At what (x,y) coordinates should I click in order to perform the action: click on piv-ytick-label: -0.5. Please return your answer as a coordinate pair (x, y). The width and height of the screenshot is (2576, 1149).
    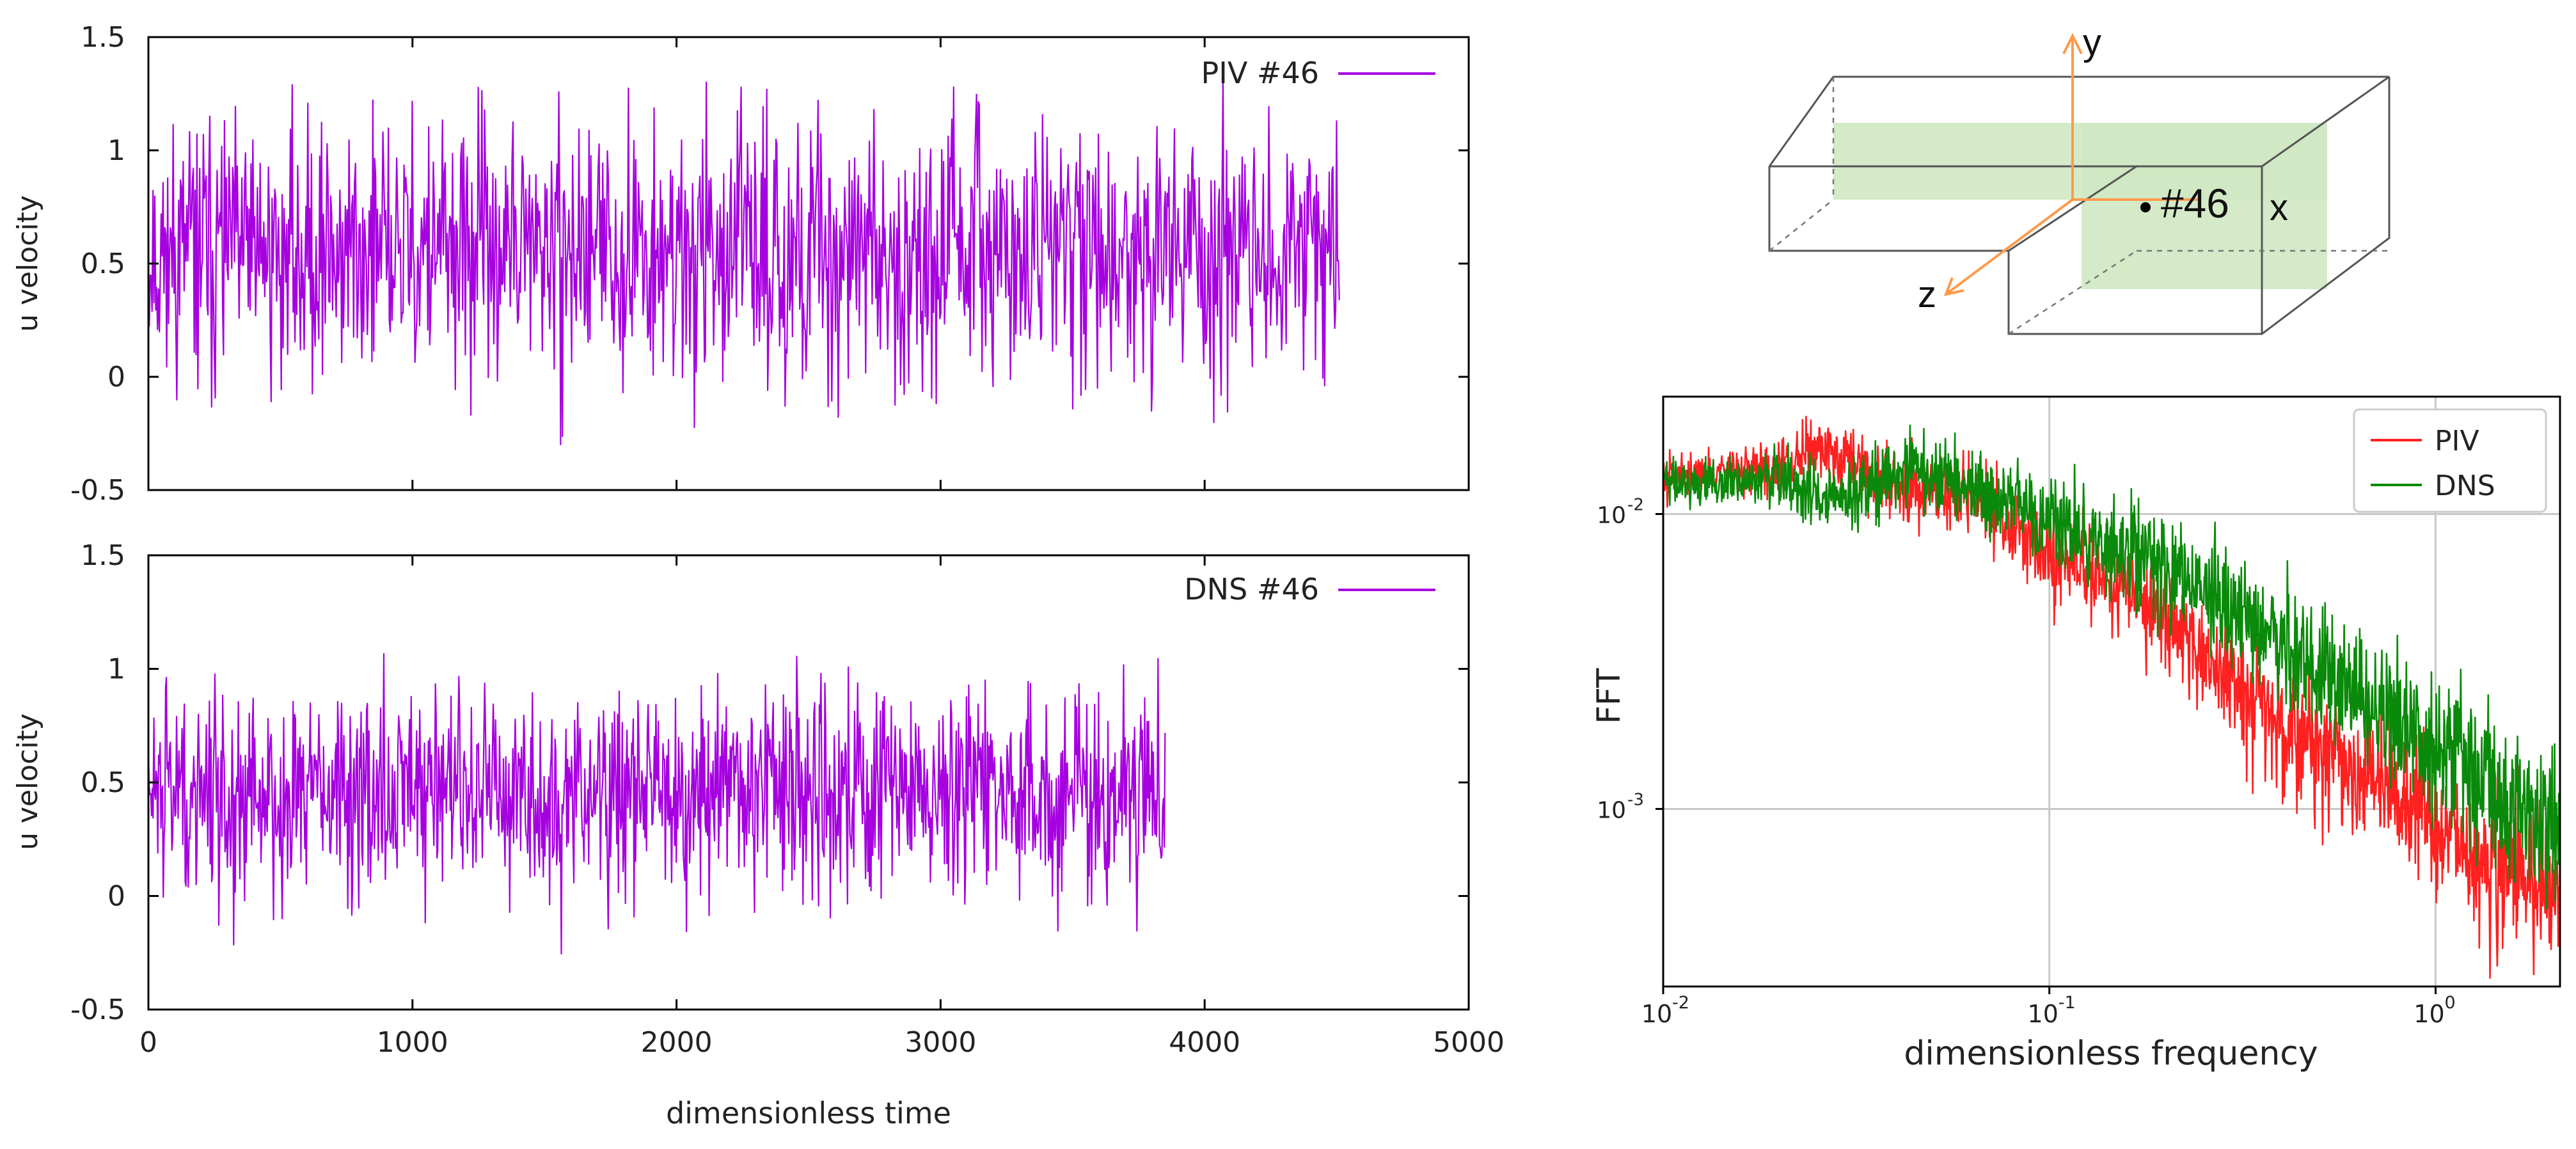
    Looking at the image, I should click on (97, 490).